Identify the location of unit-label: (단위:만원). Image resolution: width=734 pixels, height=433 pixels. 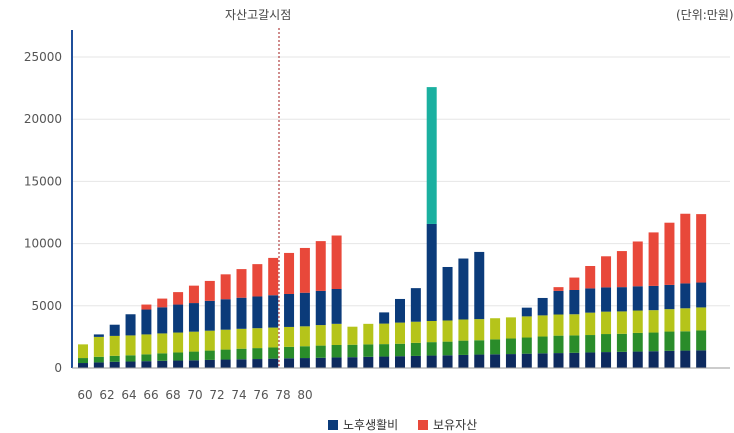
(705, 15).